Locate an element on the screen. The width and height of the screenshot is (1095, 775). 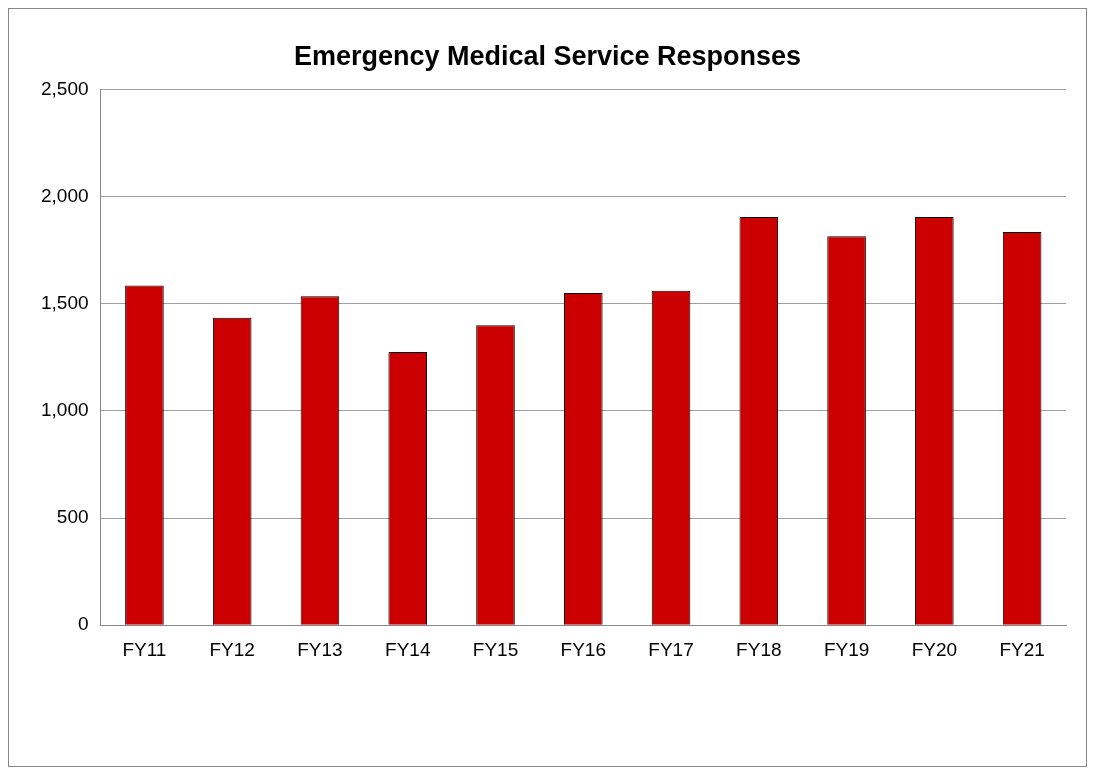
x-tick-label: FY20 is located at coordinates (934, 649).